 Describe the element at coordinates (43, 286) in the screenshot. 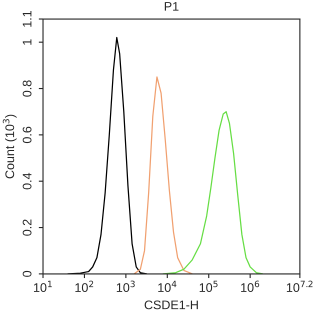

I see `x-tick-label: 10$^{1}$` at that location.